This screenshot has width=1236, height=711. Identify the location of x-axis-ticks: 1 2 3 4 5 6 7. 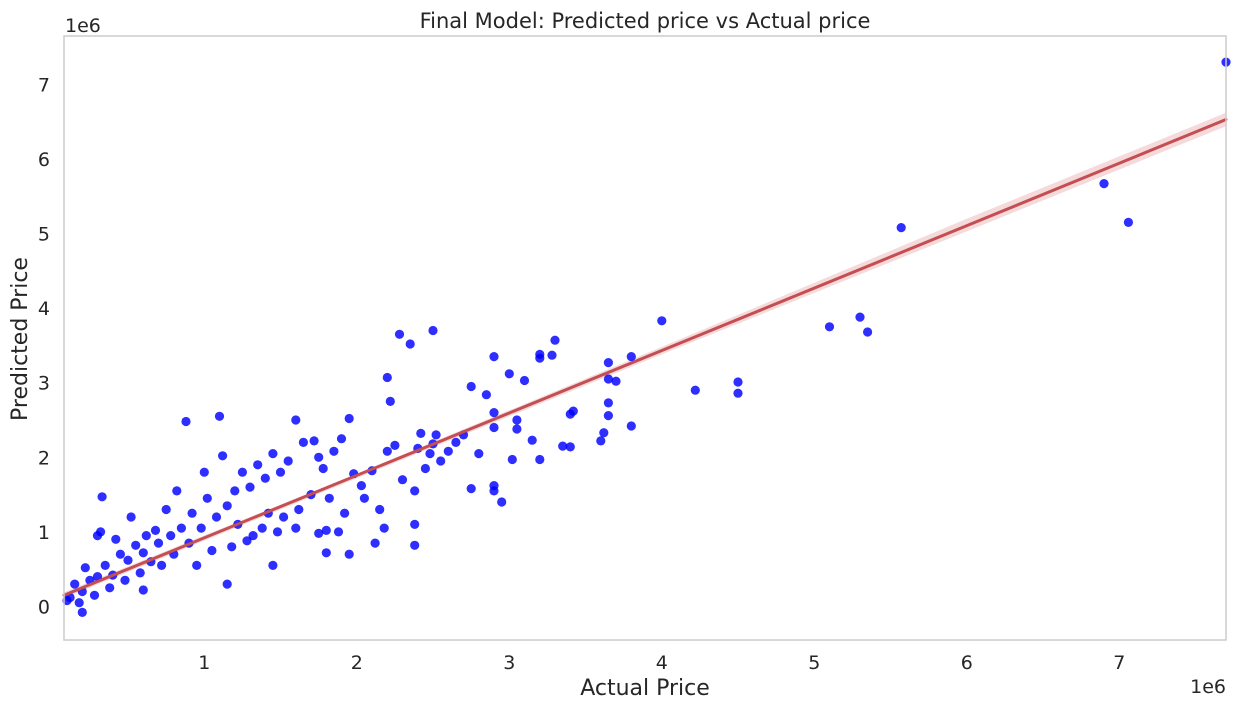
(661, 663).